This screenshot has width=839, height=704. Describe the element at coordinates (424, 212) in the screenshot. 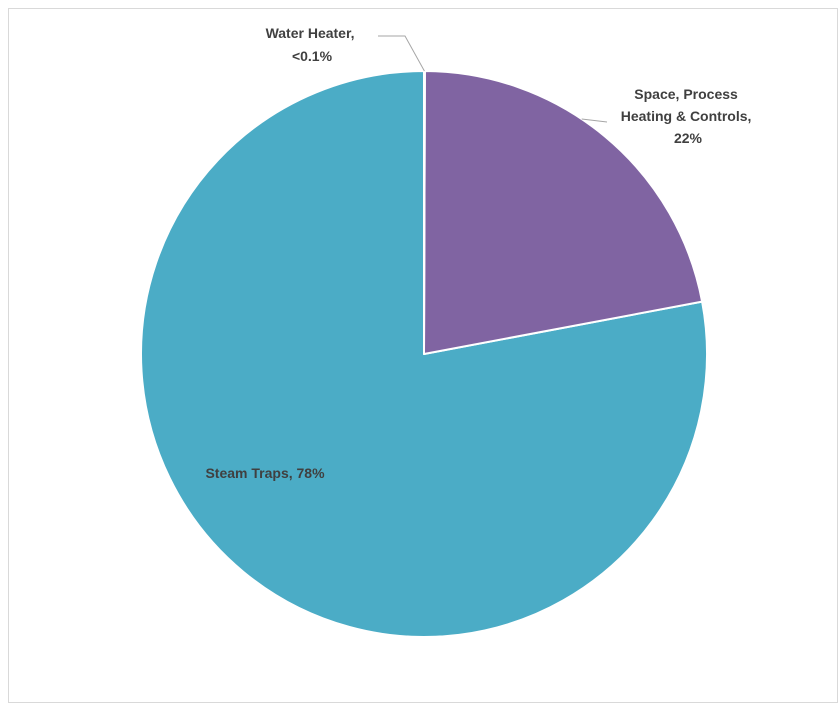

I see `pie-slice-water-heater` at that location.